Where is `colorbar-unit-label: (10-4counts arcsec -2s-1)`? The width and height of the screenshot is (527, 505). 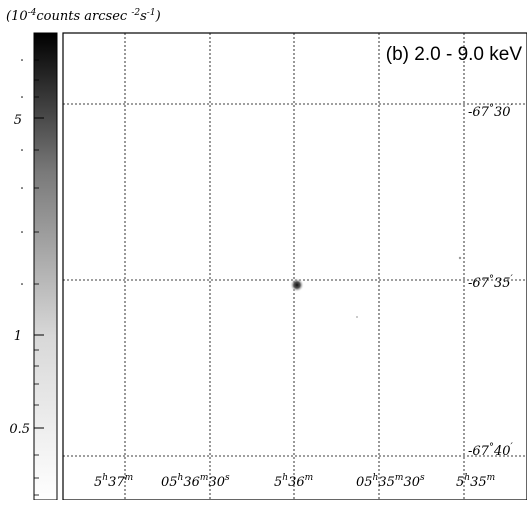 colorbar-unit-label: (10-4counts arcsec -2s-1) is located at coordinates (83, 16).